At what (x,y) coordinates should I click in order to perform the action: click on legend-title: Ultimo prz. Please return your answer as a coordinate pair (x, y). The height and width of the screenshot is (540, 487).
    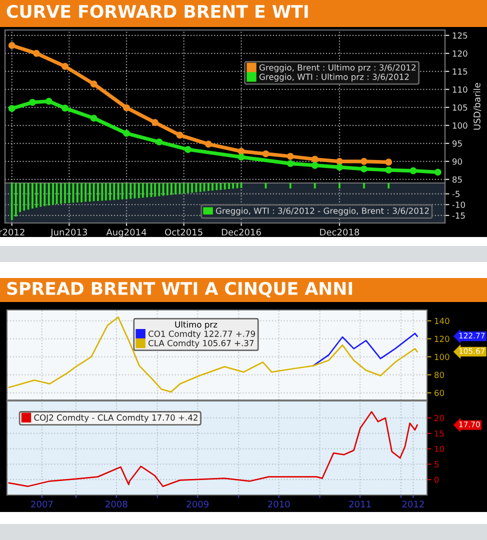
    Looking at the image, I should click on (196, 325).